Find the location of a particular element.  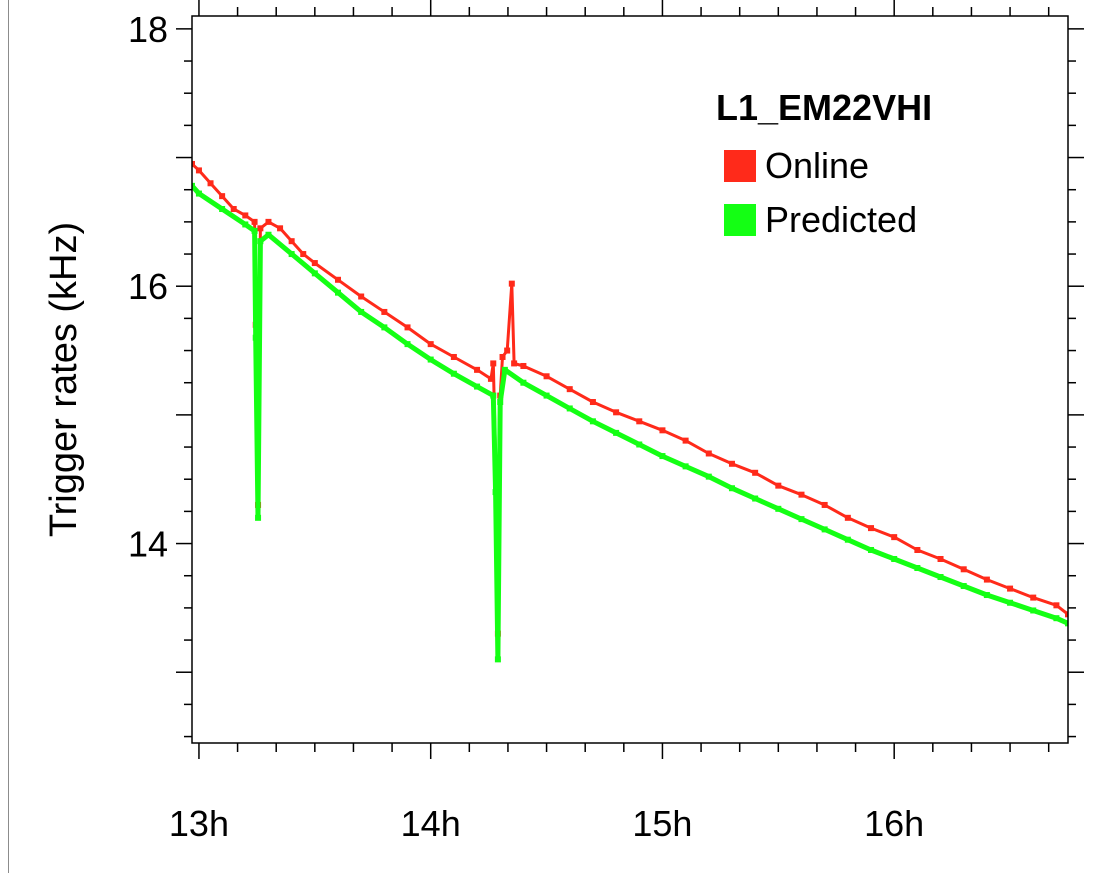

legend-label-predicted: Predicted is located at coordinates (841, 219).